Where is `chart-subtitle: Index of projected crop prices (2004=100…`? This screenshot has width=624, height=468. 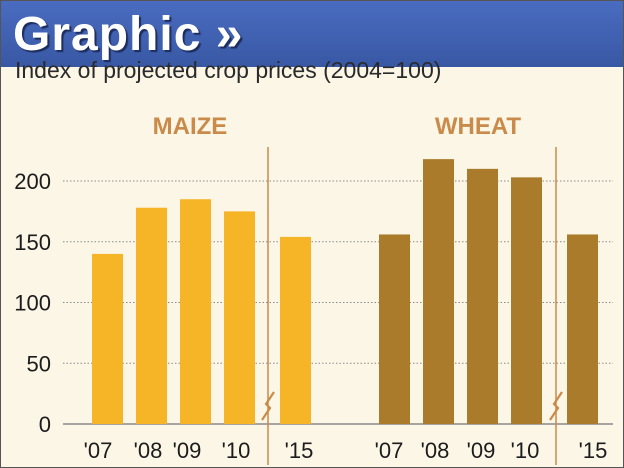
chart-subtitle: Index of projected crop prices (2004=100… is located at coordinates (228, 70).